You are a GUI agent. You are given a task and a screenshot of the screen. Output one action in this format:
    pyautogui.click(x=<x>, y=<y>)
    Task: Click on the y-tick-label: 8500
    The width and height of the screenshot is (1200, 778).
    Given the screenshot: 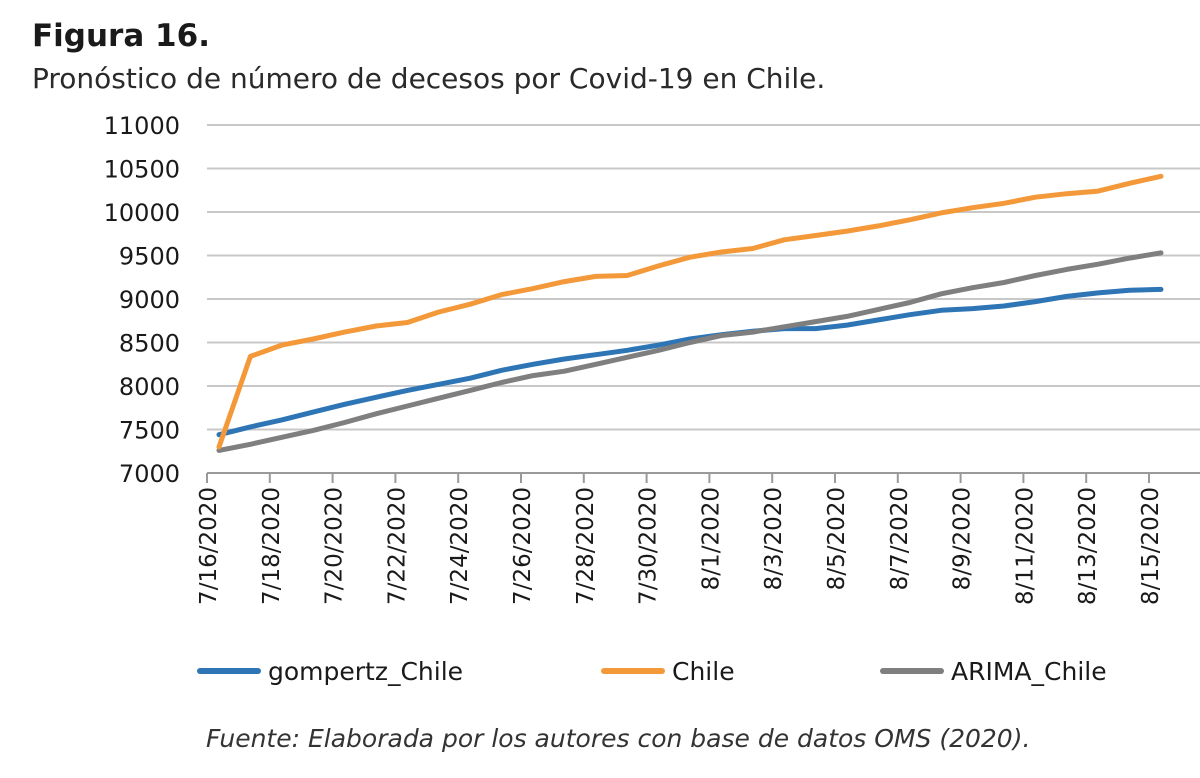 What is the action you would take?
    pyautogui.click(x=149, y=344)
    